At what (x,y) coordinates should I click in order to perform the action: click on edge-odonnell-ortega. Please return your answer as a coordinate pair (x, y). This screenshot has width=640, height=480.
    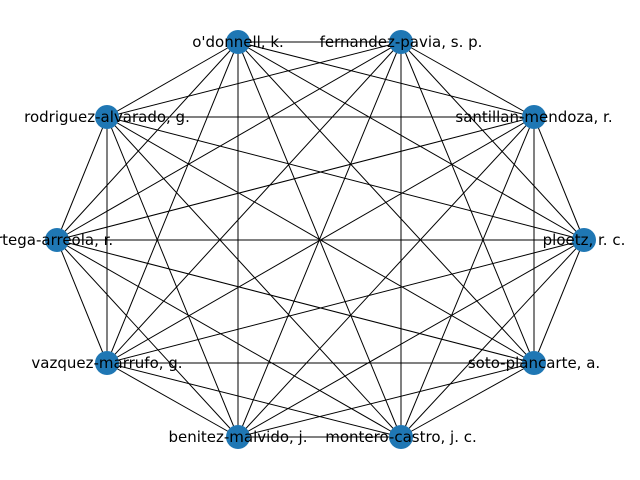
    Looking at the image, I should click on (147, 141).